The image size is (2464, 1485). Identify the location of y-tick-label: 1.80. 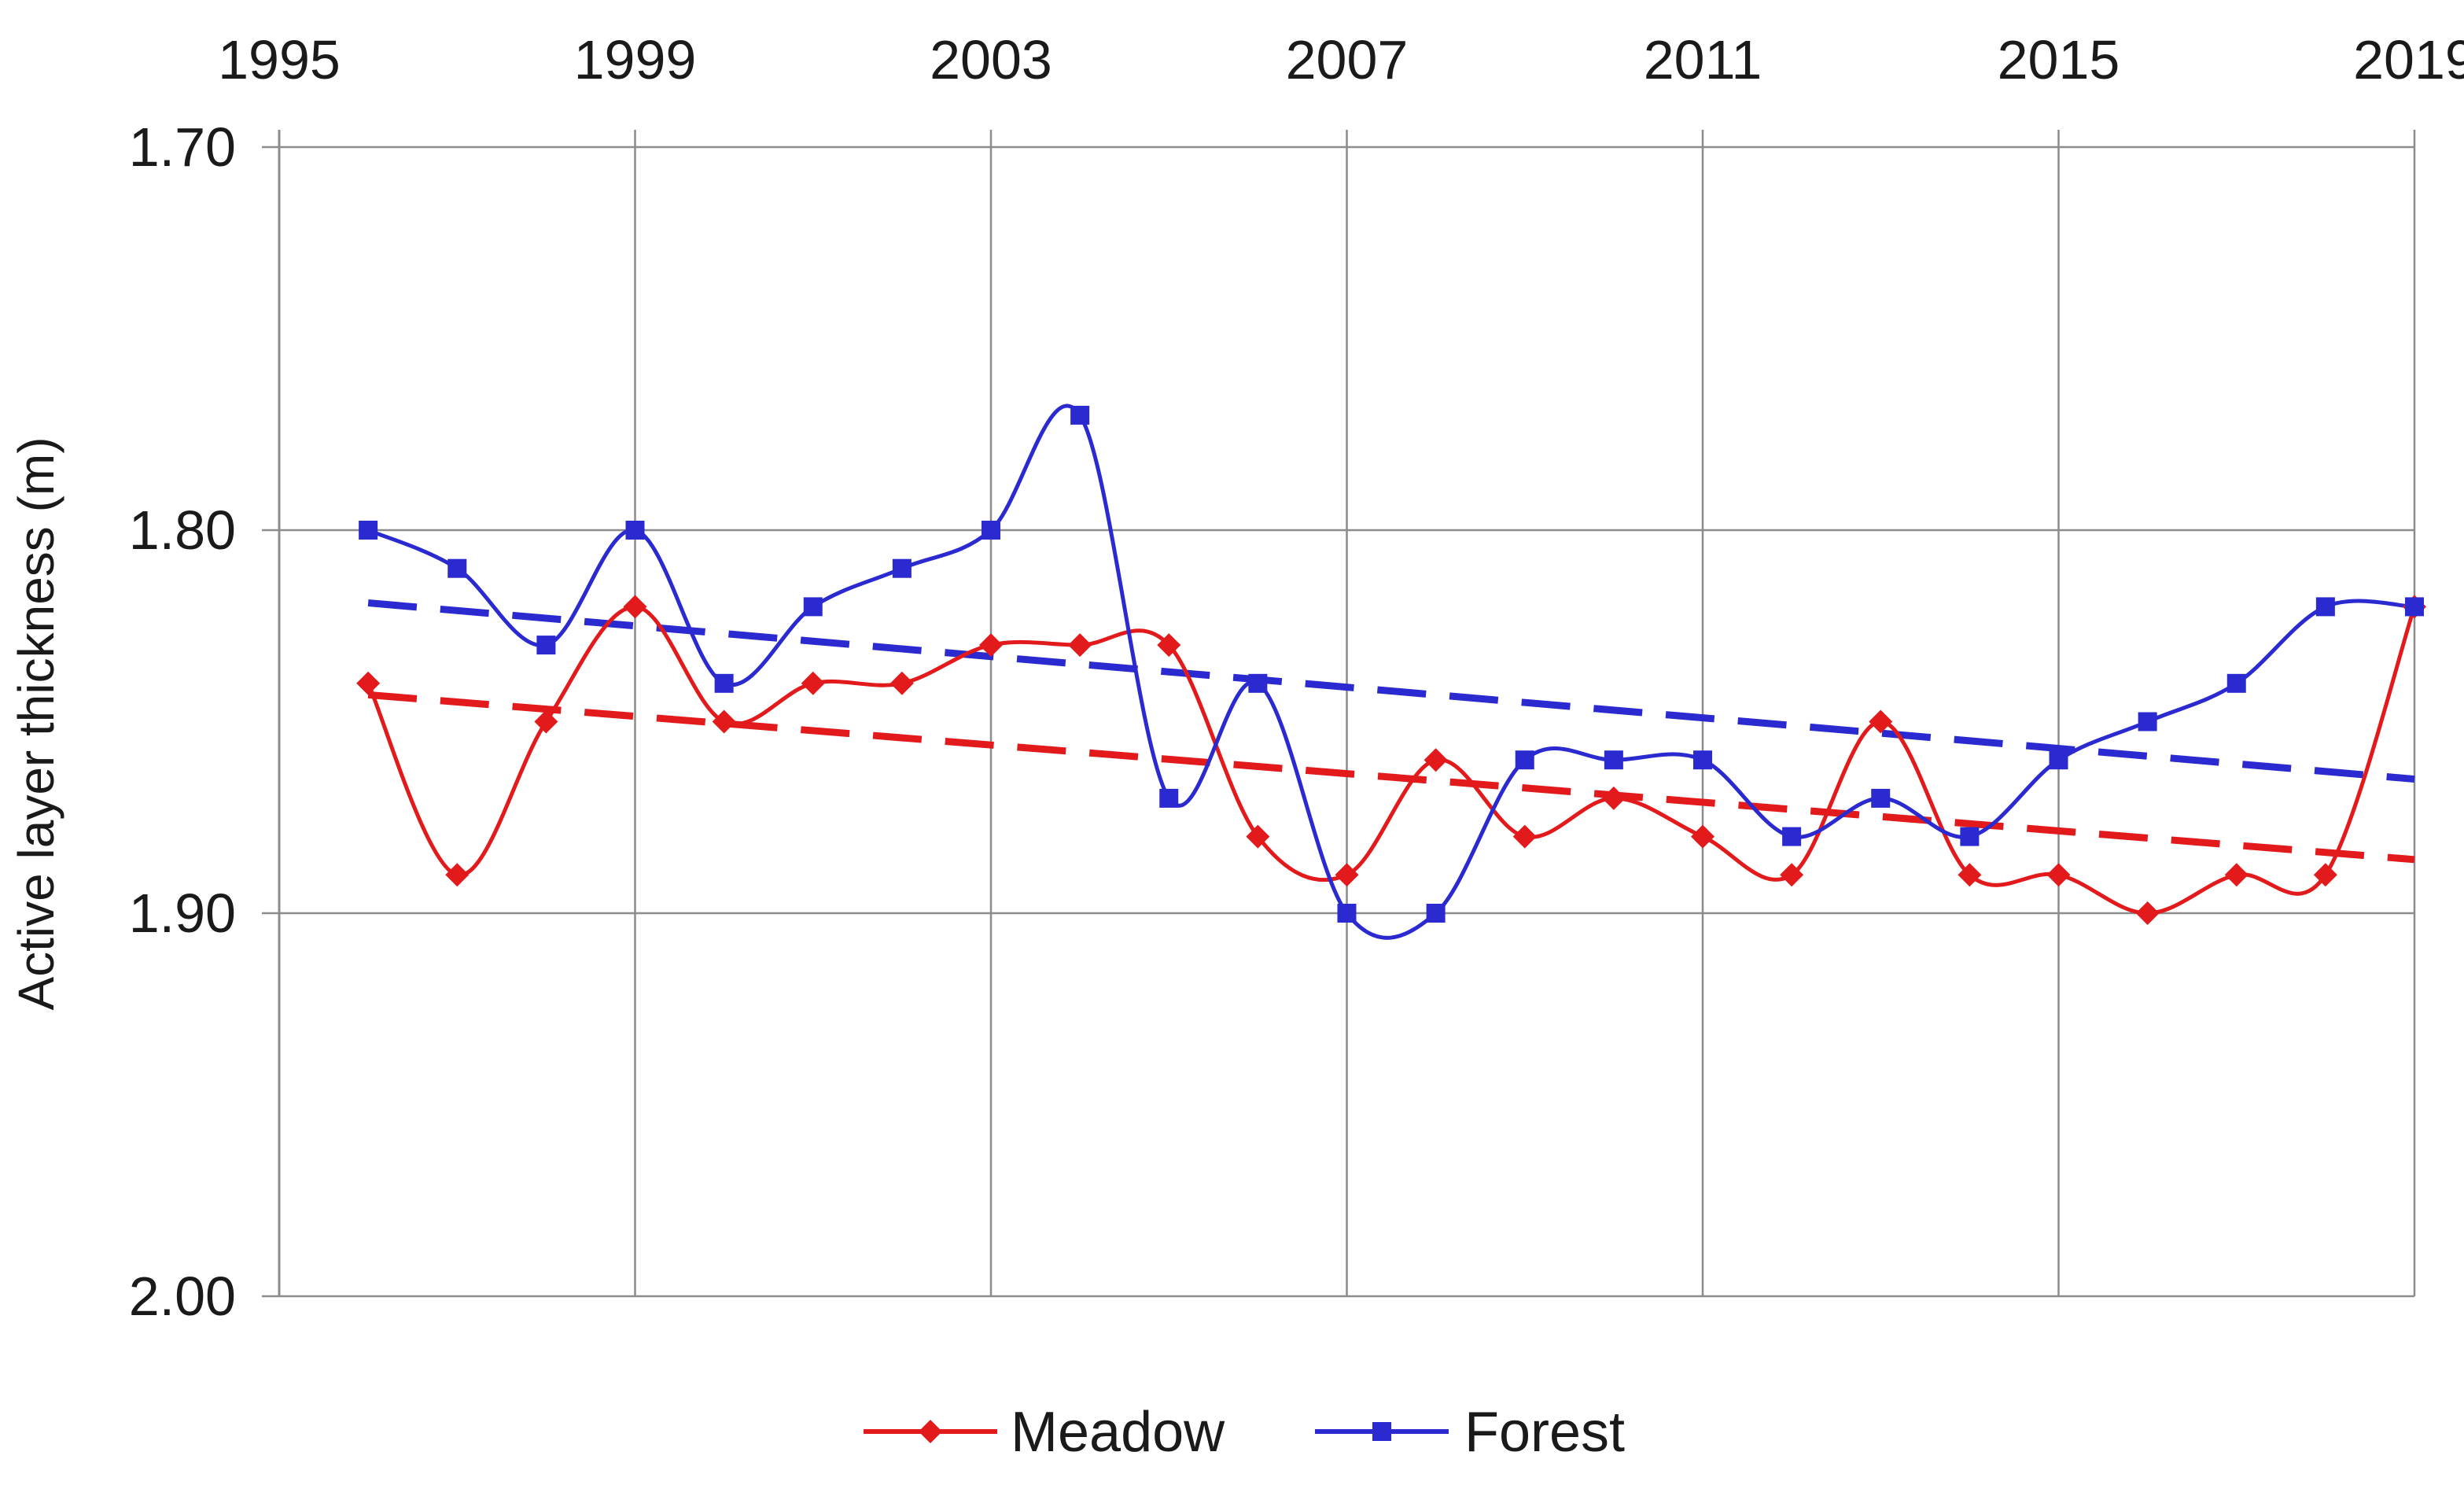
(182, 530).